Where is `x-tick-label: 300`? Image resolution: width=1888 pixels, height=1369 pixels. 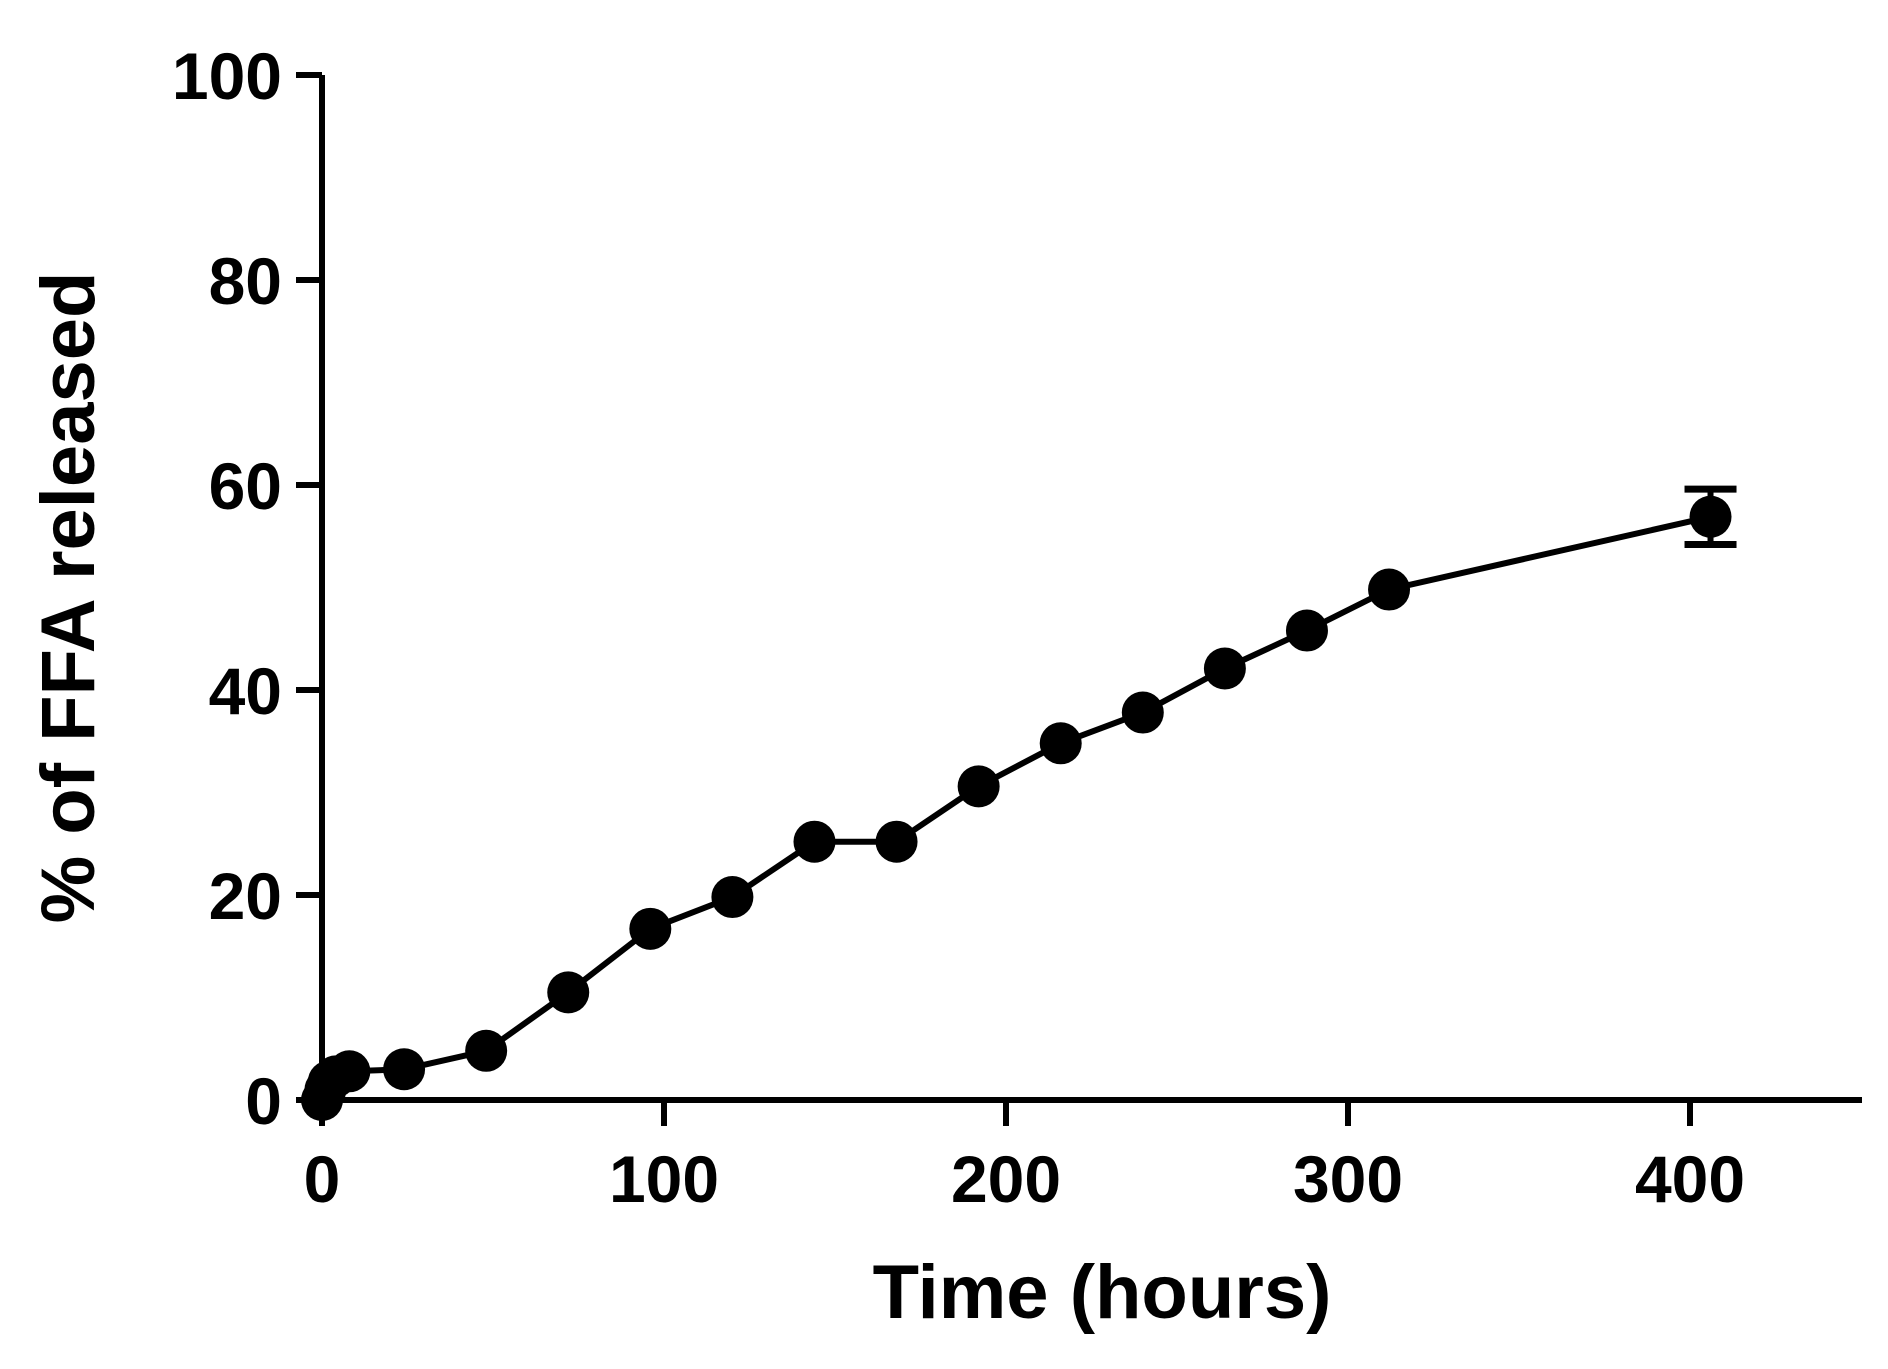 x-tick-label: 300 is located at coordinates (1348, 1179).